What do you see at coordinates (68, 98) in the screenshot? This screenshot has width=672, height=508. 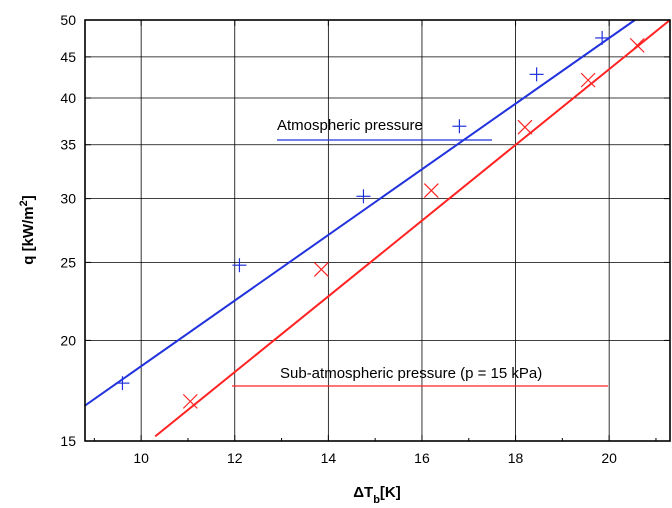 I see `y-tick-label: 40` at bounding box center [68, 98].